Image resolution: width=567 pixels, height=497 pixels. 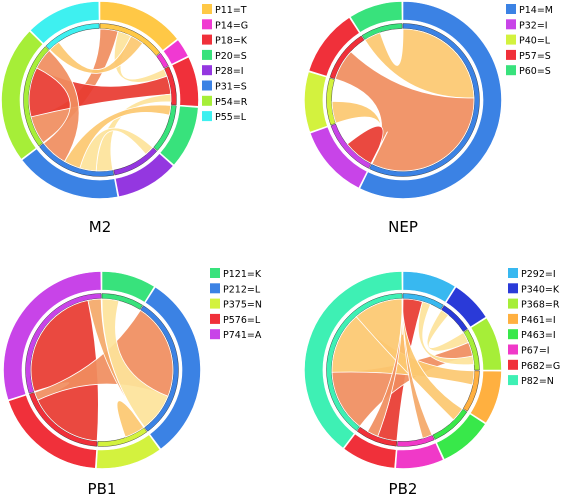 I want to click on legend-label: P340=K, so click(x=540, y=289).